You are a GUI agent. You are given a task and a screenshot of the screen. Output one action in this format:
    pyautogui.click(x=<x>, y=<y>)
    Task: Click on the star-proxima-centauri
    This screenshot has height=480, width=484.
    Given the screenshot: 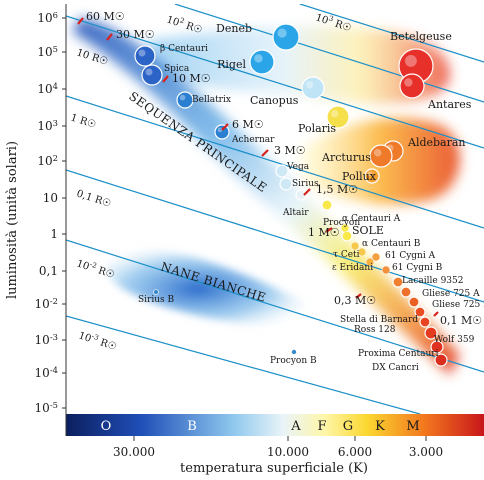 What is the action you would take?
    pyautogui.click(x=437, y=347)
    